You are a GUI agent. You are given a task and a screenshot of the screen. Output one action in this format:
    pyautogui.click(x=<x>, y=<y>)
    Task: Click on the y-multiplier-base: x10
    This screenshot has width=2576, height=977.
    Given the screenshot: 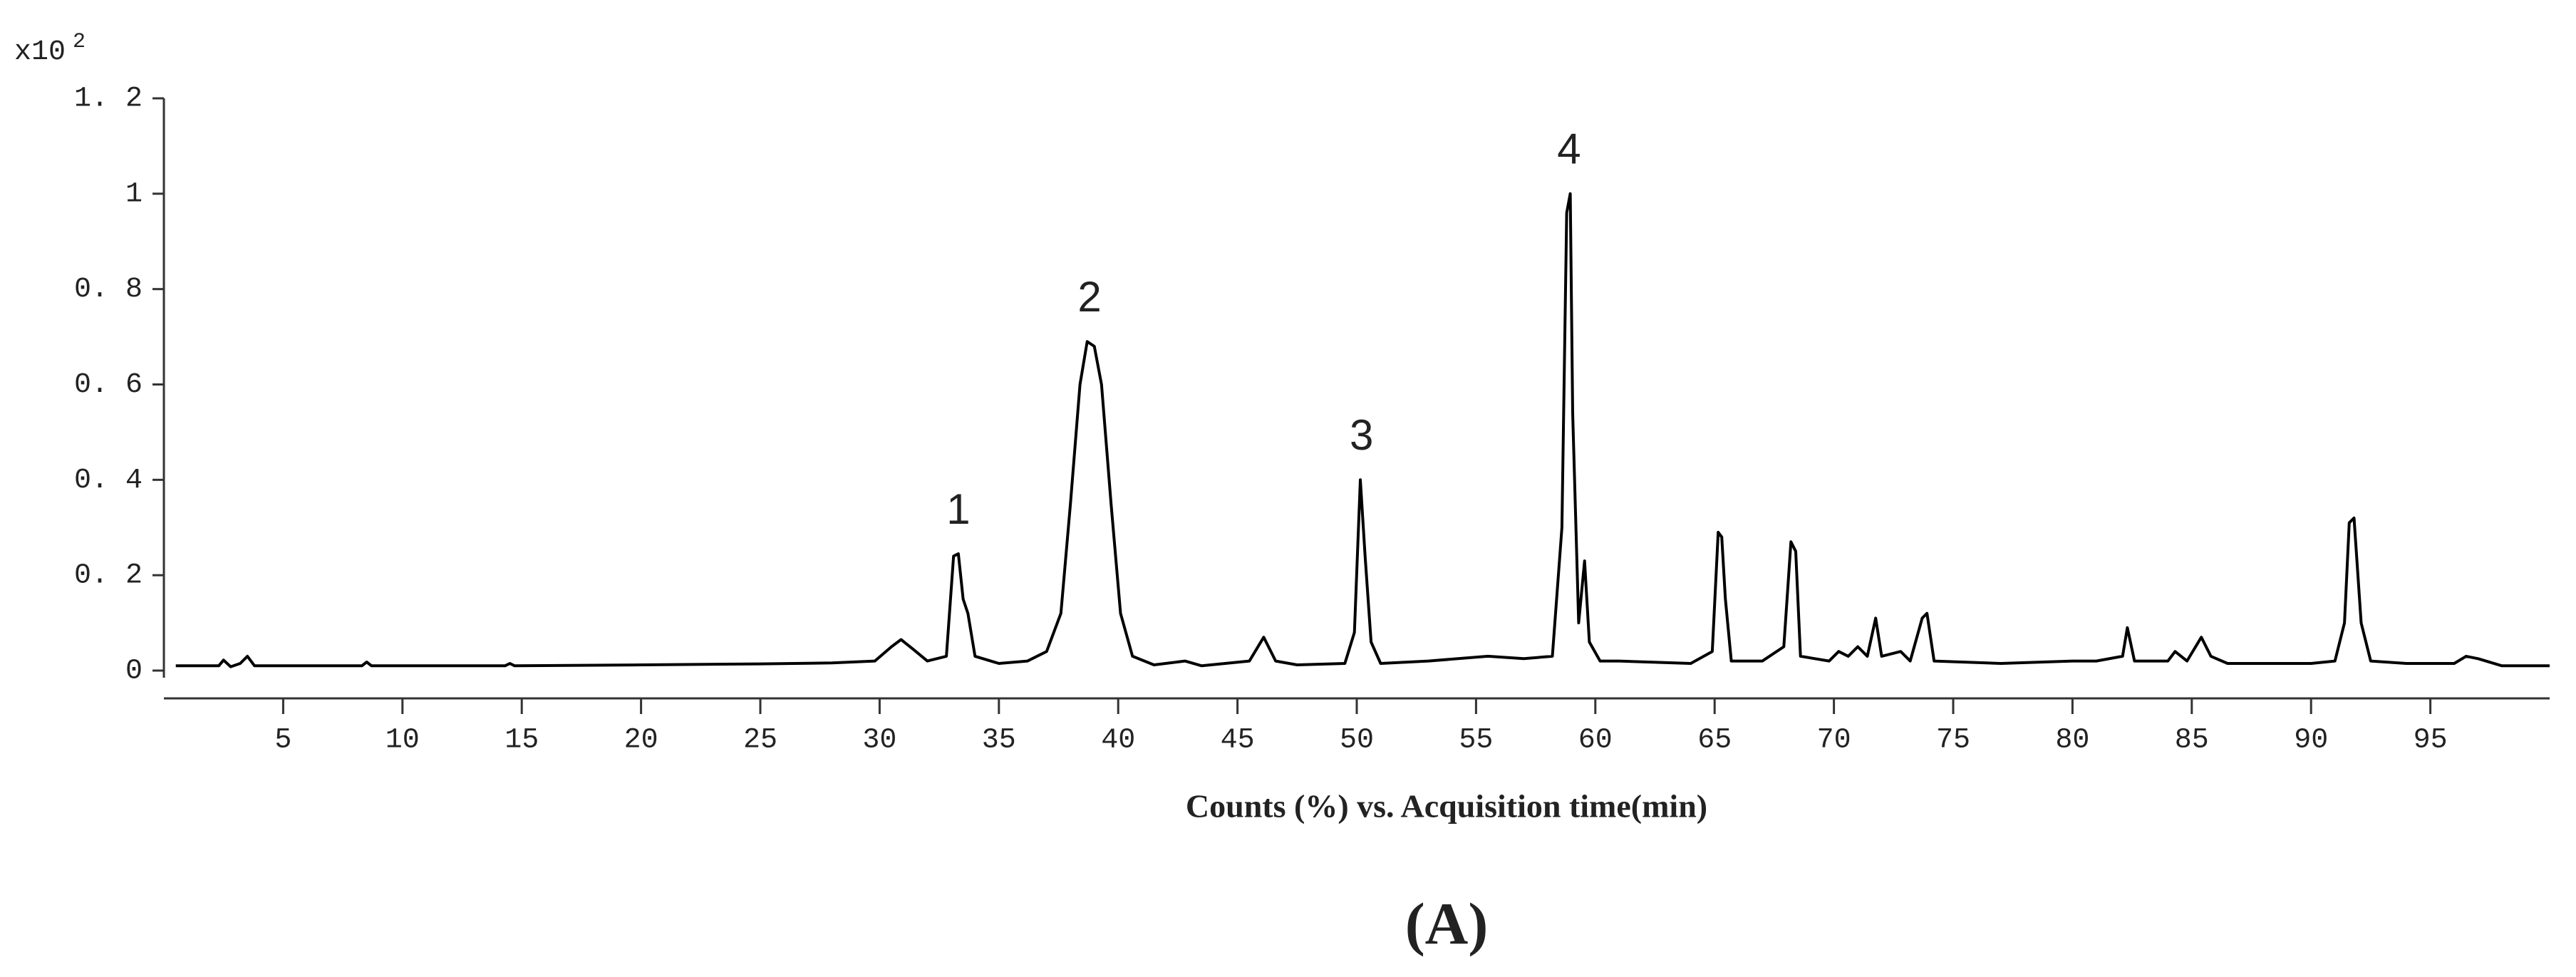 What is the action you would take?
    pyautogui.click(x=40, y=52)
    